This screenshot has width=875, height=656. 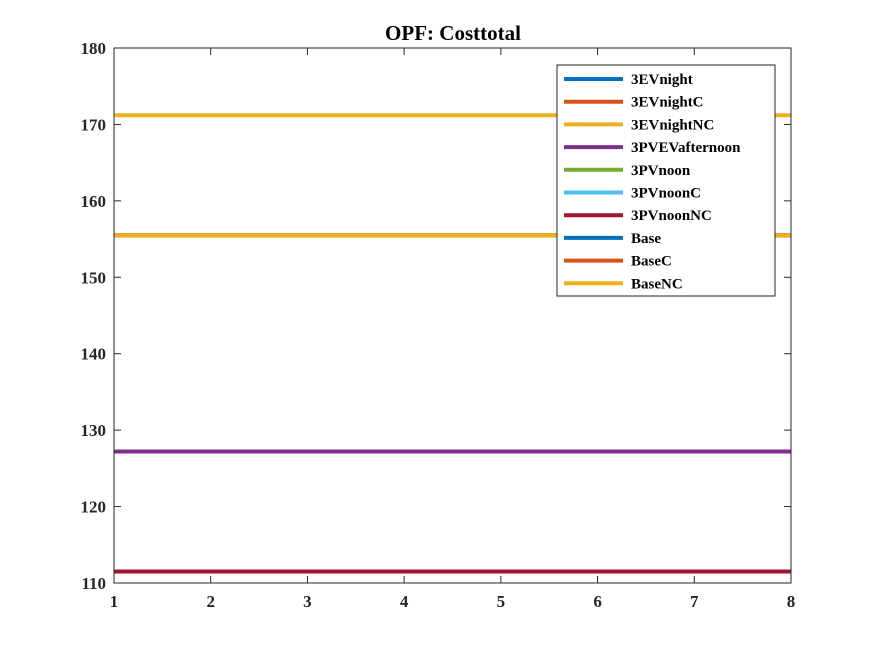 I want to click on y-tick-label: 160, so click(x=94, y=201).